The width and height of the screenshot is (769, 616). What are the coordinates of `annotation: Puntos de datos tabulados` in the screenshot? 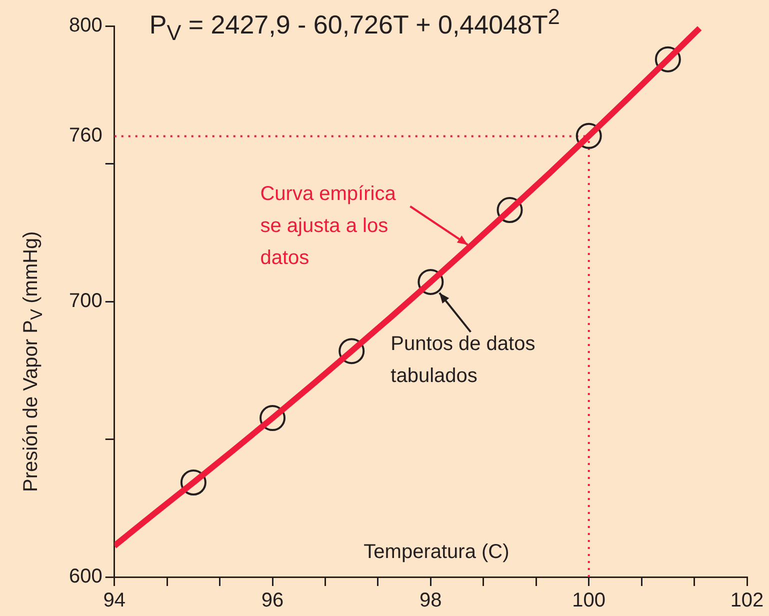 It's located at (463, 360).